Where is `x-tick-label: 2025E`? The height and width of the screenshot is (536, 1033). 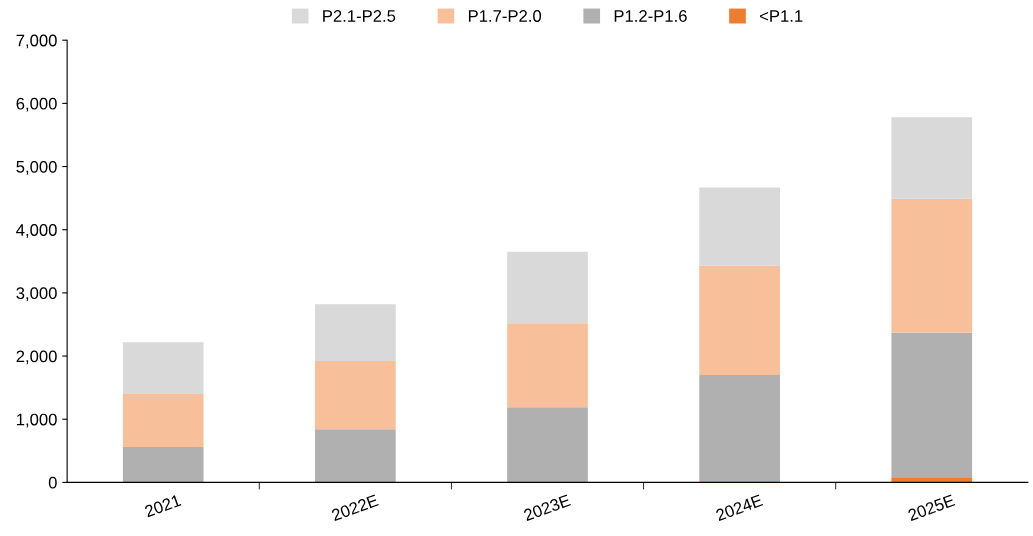
x-tick-label: 2025E is located at coordinates (931, 508).